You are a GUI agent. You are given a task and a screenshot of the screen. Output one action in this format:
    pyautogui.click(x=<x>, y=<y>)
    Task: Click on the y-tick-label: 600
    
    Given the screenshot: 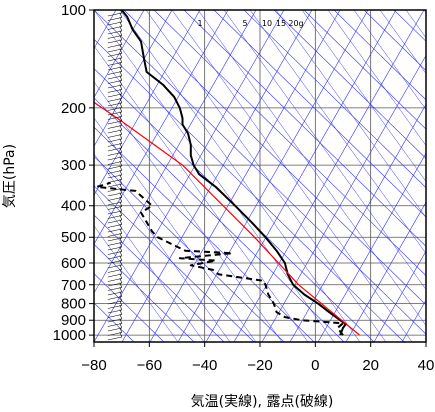 What is the action you would take?
    pyautogui.click(x=73, y=263)
    